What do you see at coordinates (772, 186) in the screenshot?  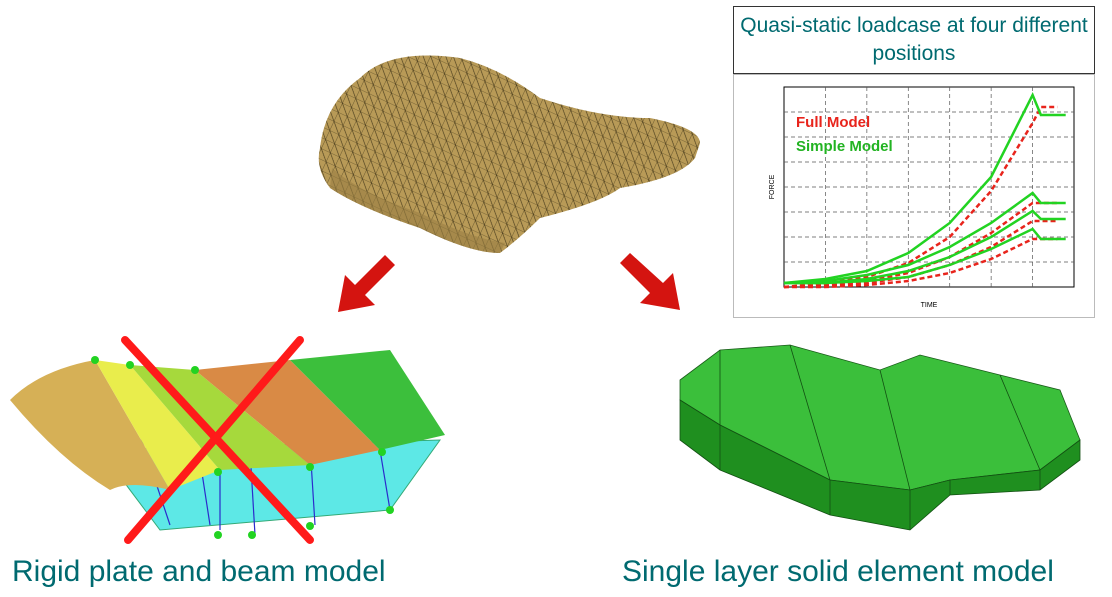 I see `y-axis-label: FORCE` at bounding box center [772, 186].